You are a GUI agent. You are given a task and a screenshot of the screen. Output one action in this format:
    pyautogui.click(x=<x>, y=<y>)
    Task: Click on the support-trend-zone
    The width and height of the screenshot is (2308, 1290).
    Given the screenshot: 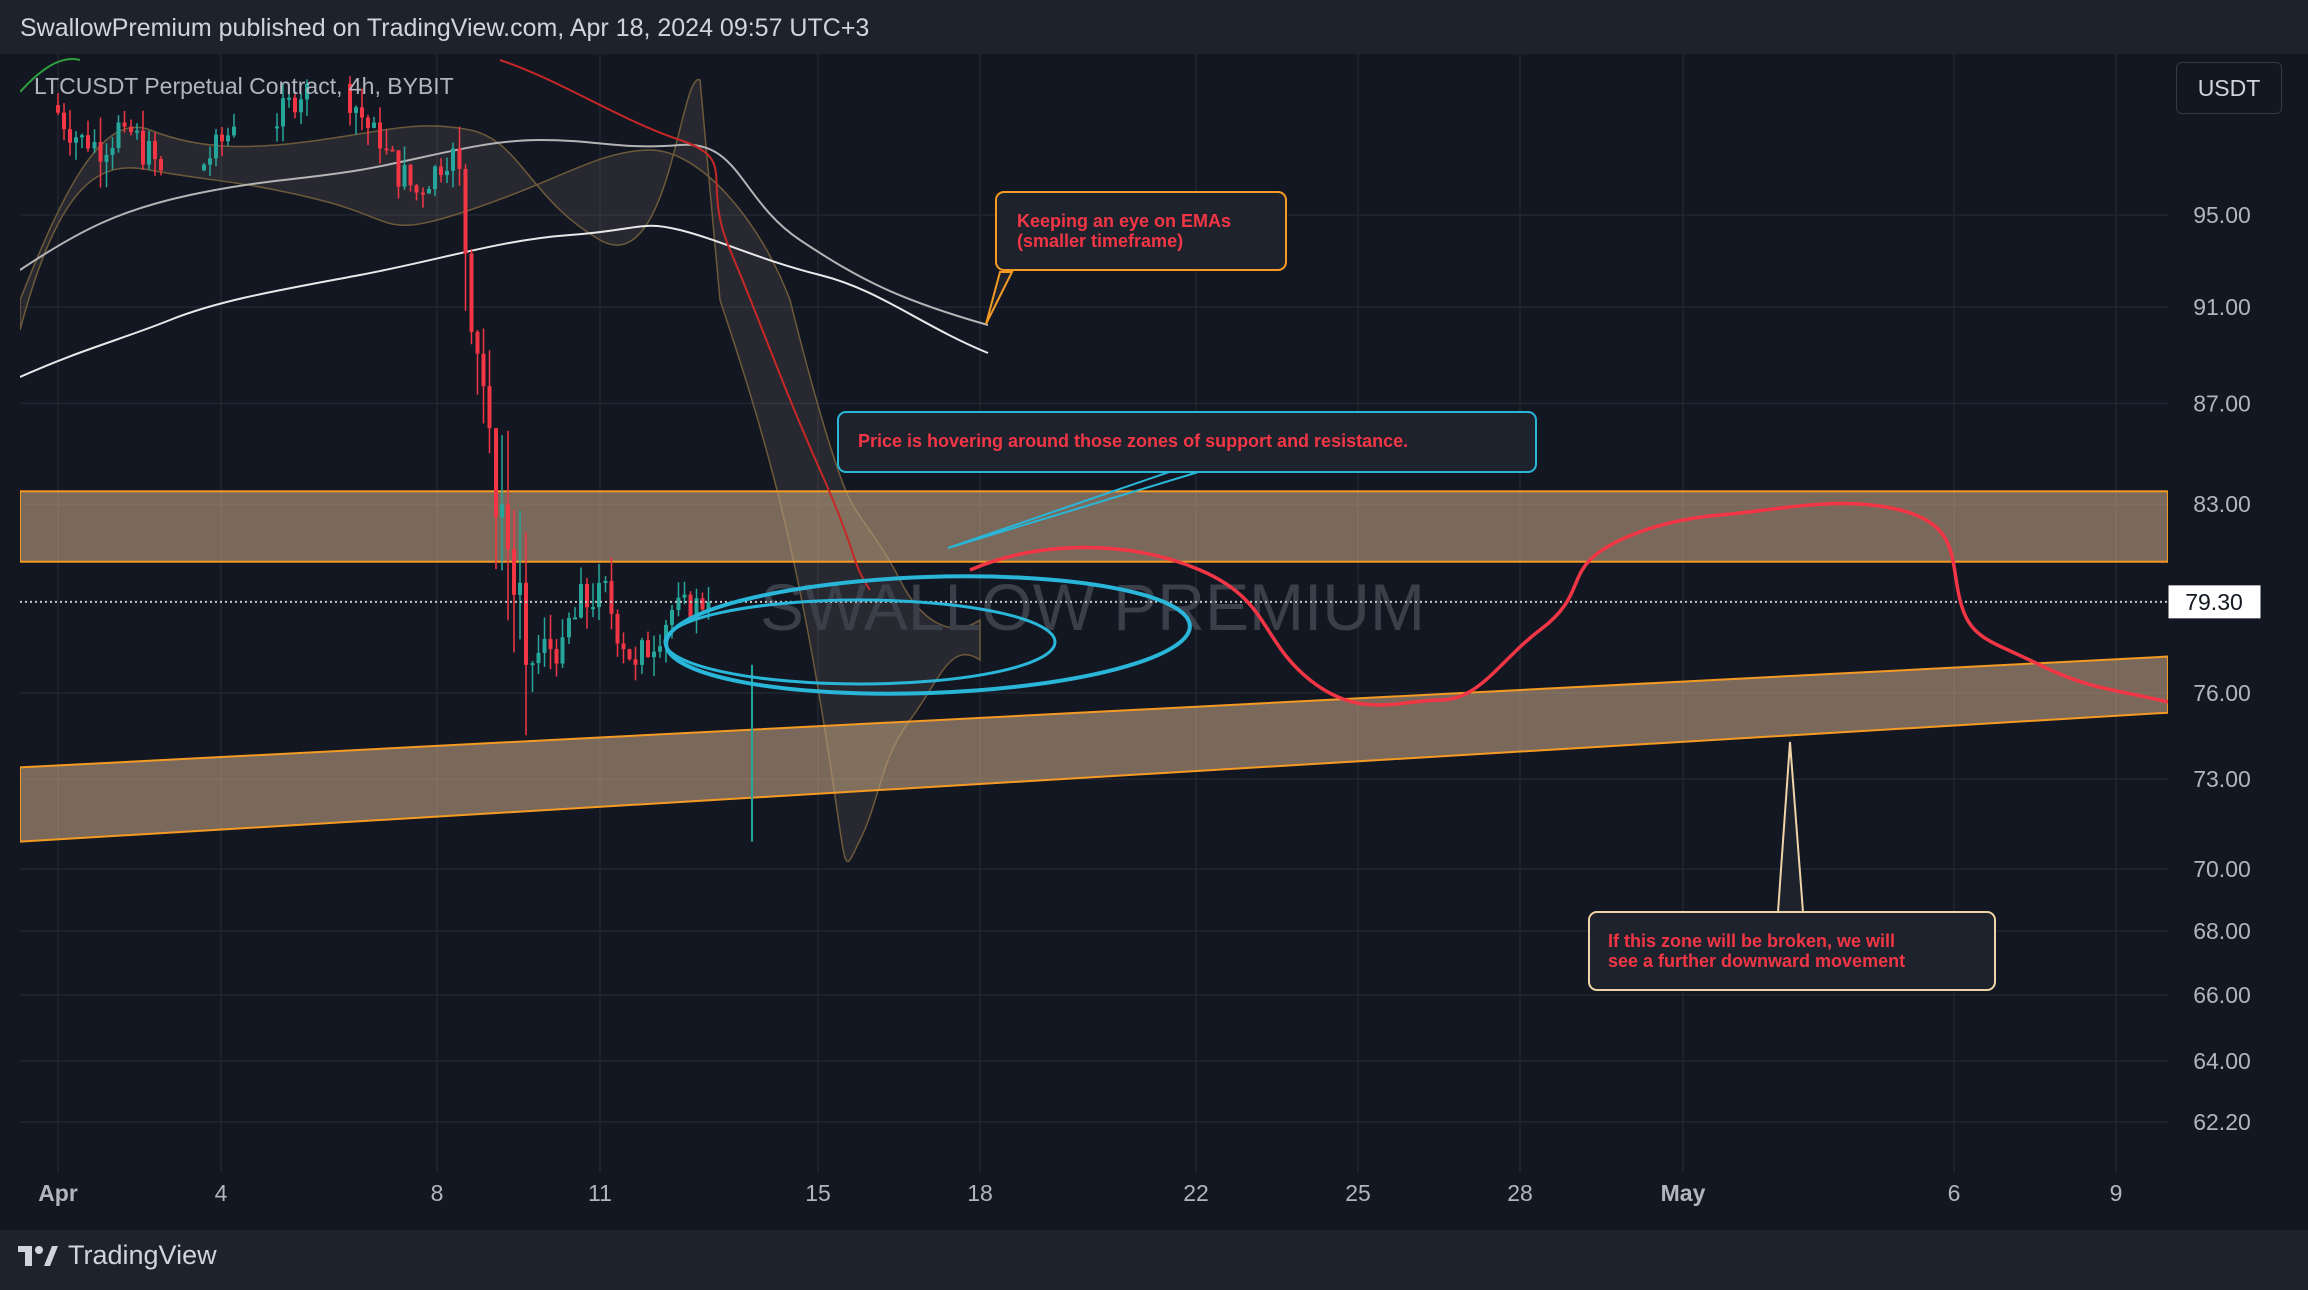 What is the action you would take?
    pyautogui.click(x=1094, y=749)
    